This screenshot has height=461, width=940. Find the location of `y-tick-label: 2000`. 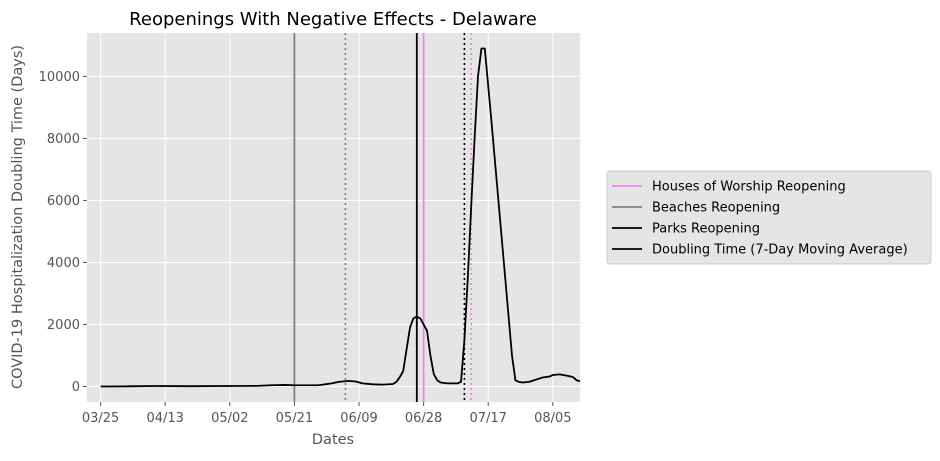

y-tick-label: 2000 is located at coordinates (63, 325).